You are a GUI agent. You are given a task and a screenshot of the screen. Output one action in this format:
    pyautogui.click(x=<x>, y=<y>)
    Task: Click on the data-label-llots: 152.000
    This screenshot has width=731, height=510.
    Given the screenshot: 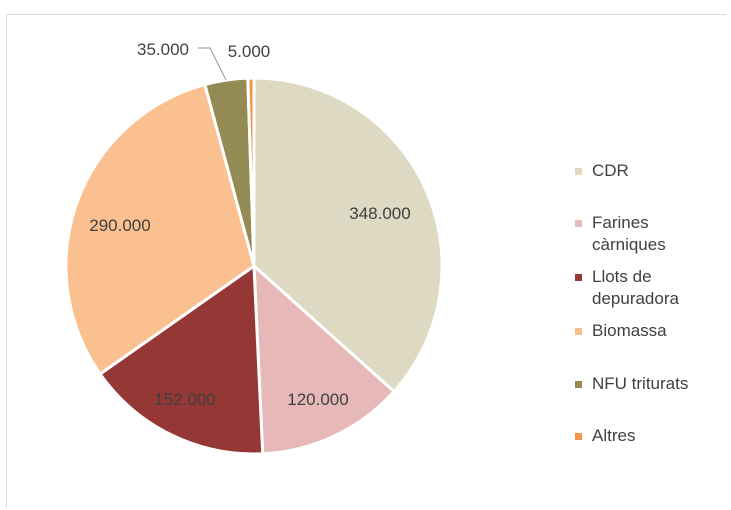 What is the action you would take?
    pyautogui.click(x=184, y=399)
    